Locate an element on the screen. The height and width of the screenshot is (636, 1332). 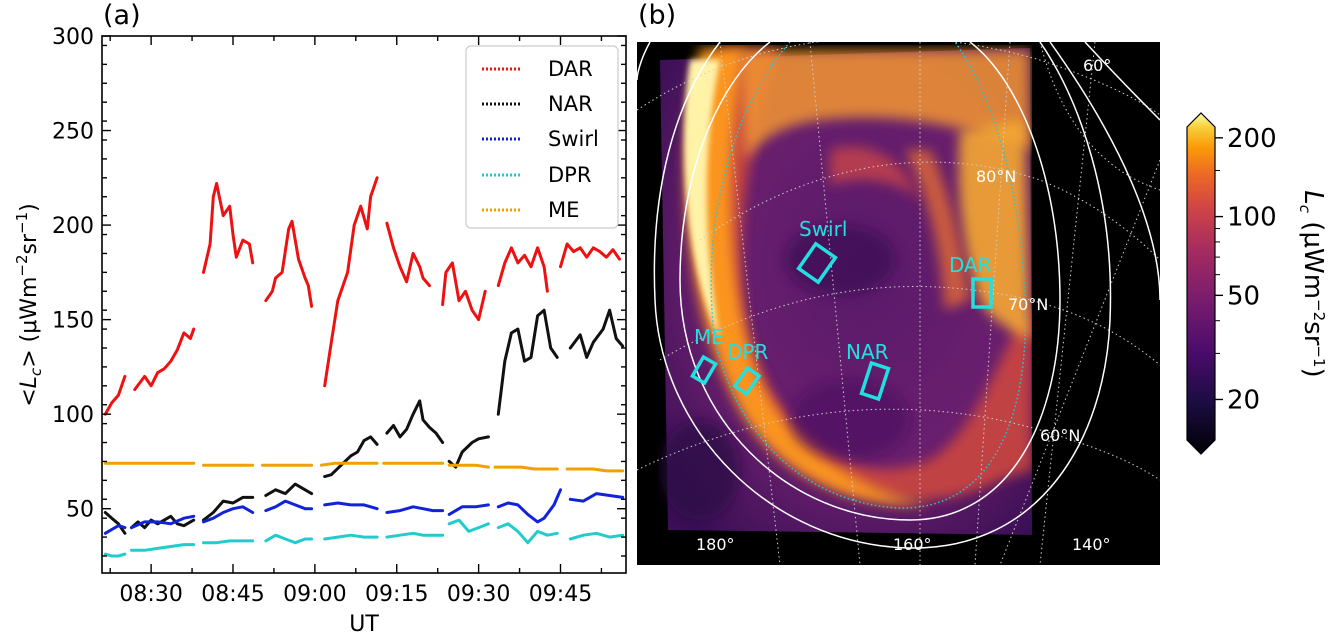
colorbar-ticks: 20 50 100 200 is located at coordinates (1246, 269).